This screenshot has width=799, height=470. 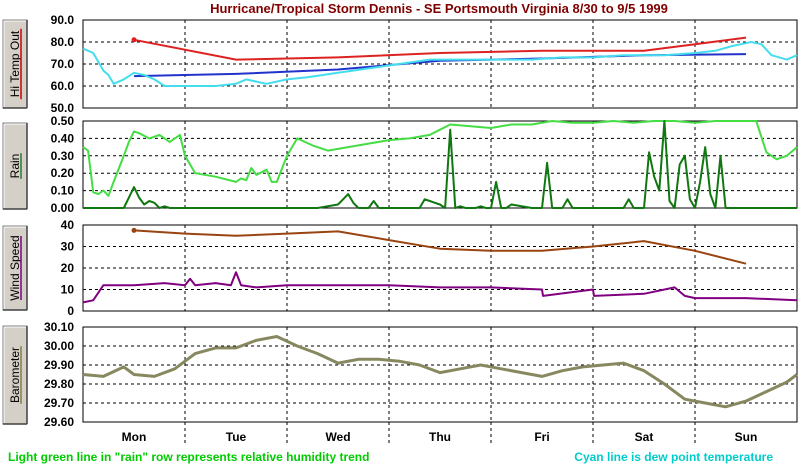 What do you see at coordinates (63, 20) in the screenshot?
I see `y-tick-label: 90.0` at bounding box center [63, 20].